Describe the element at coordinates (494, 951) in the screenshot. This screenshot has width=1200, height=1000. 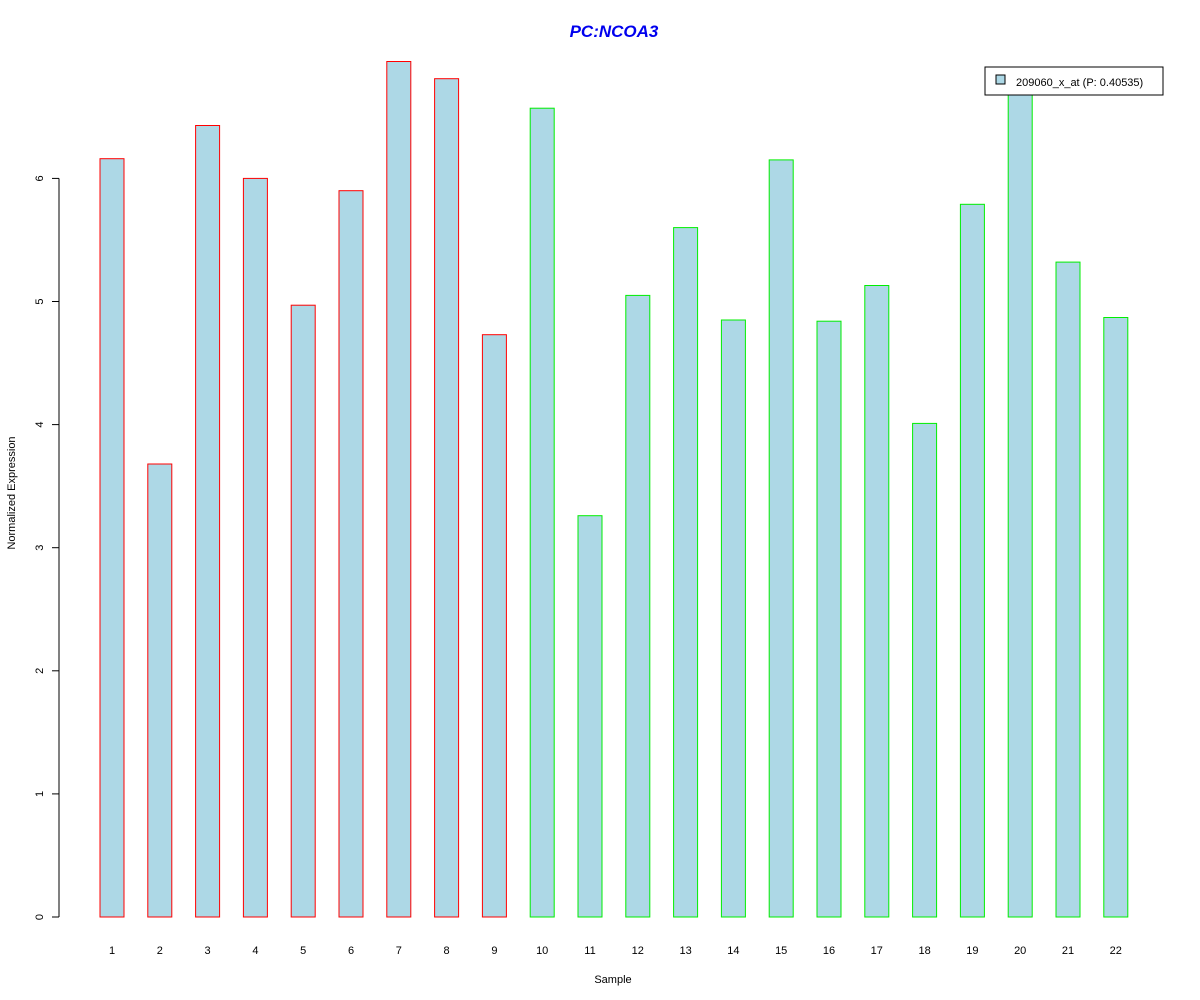
I see `x-tick-label: 9` at that location.